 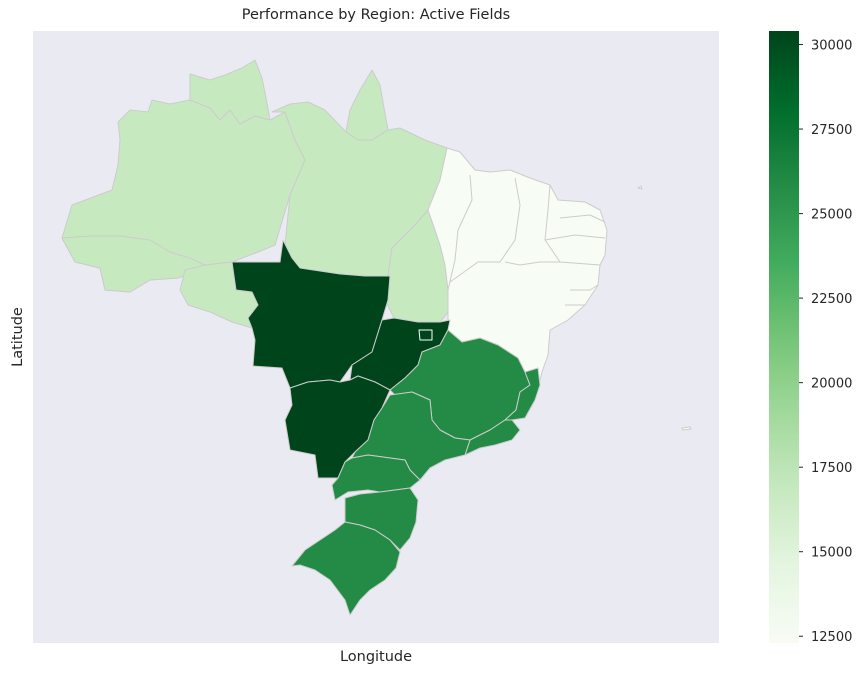 I want to click on region-parana, so click(x=376, y=477).